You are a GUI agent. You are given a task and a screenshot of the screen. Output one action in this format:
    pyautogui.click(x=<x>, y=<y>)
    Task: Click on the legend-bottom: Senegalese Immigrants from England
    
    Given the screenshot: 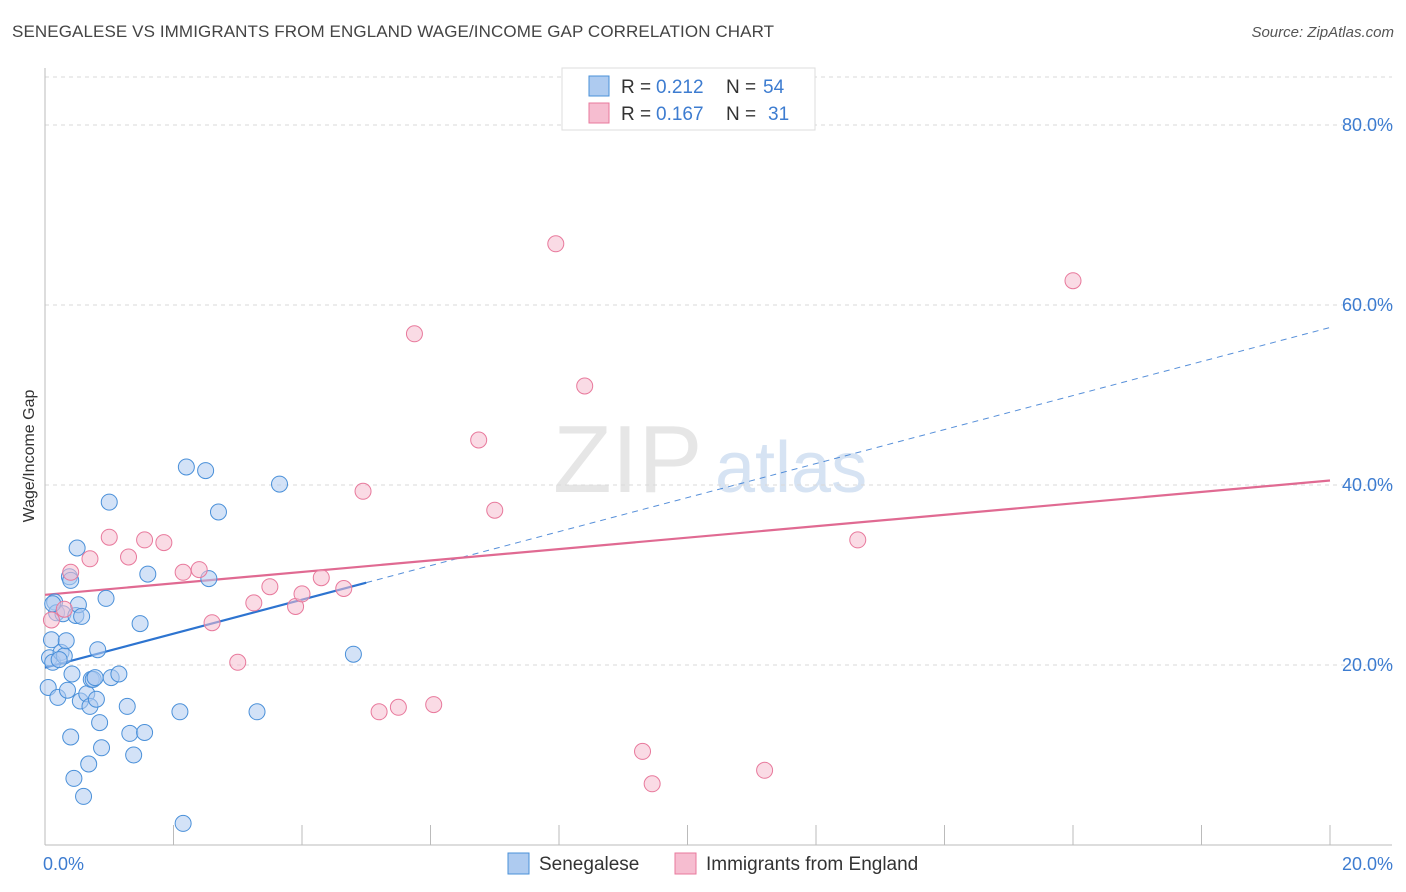 What is the action you would take?
    pyautogui.click(x=712, y=863)
    